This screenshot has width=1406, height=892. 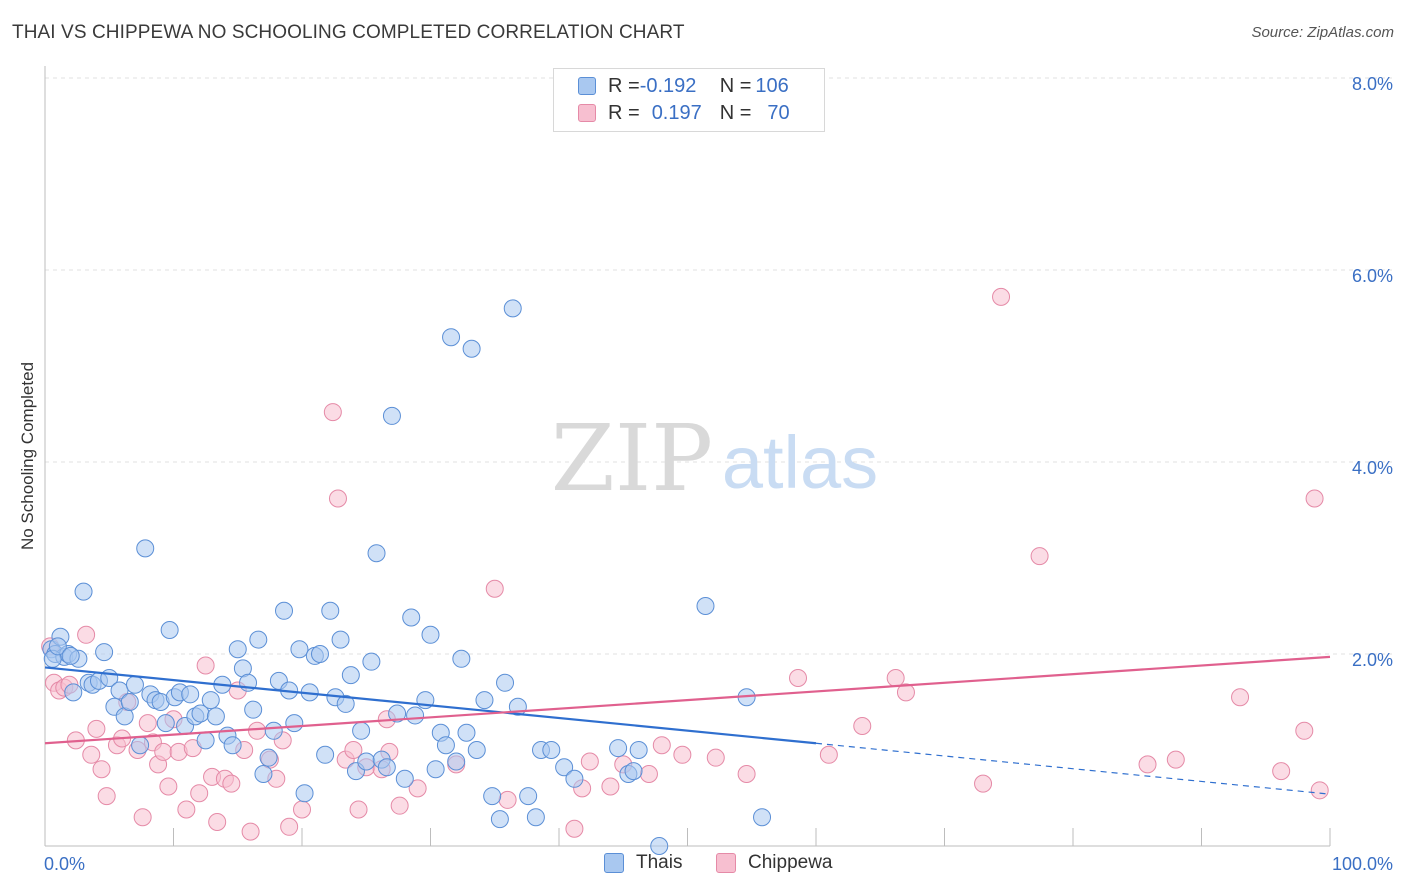 I want to click on legend-item-chippewa: Chippewa, so click(x=774, y=863).